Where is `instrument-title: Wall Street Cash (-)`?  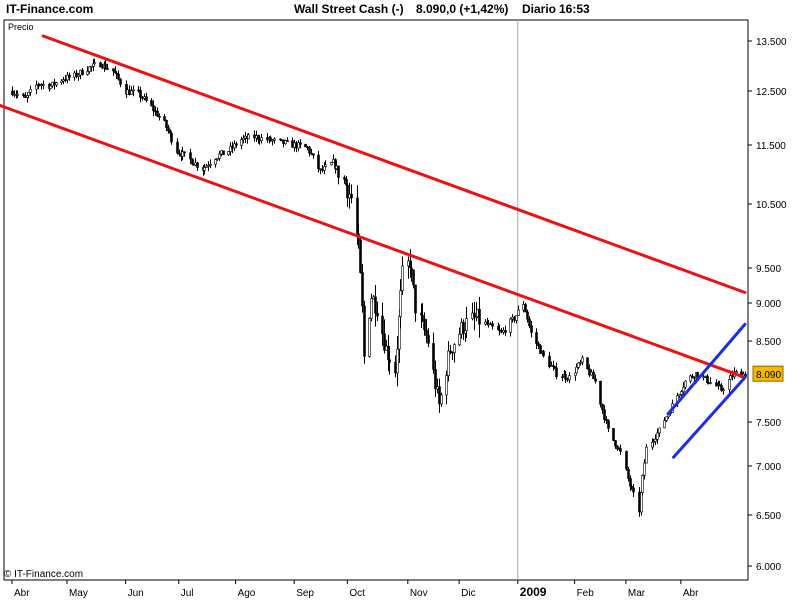 instrument-title: Wall Street Cash (-) is located at coordinates (349, 9).